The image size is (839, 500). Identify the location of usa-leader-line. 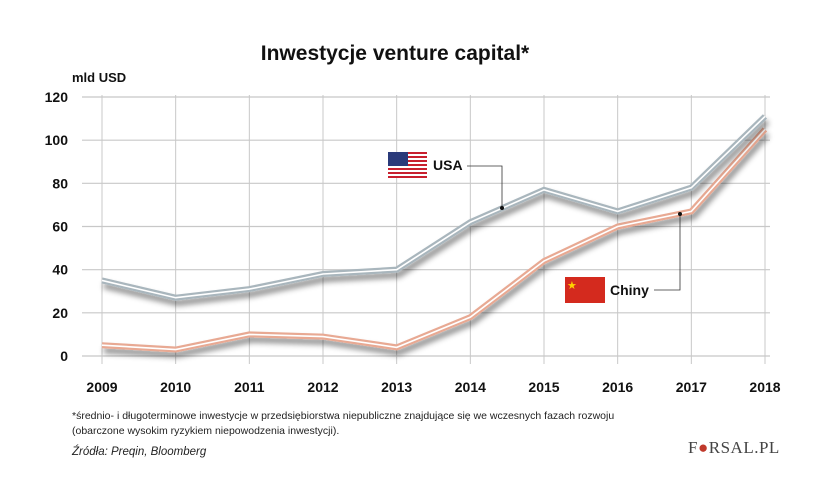
(485, 186).